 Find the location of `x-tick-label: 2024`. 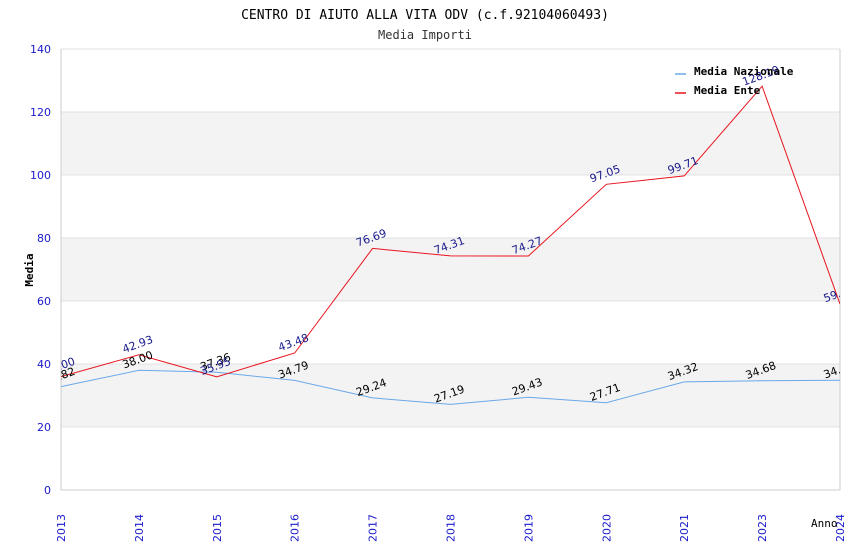

x-tick-label: 2024 is located at coordinates (840, 528).